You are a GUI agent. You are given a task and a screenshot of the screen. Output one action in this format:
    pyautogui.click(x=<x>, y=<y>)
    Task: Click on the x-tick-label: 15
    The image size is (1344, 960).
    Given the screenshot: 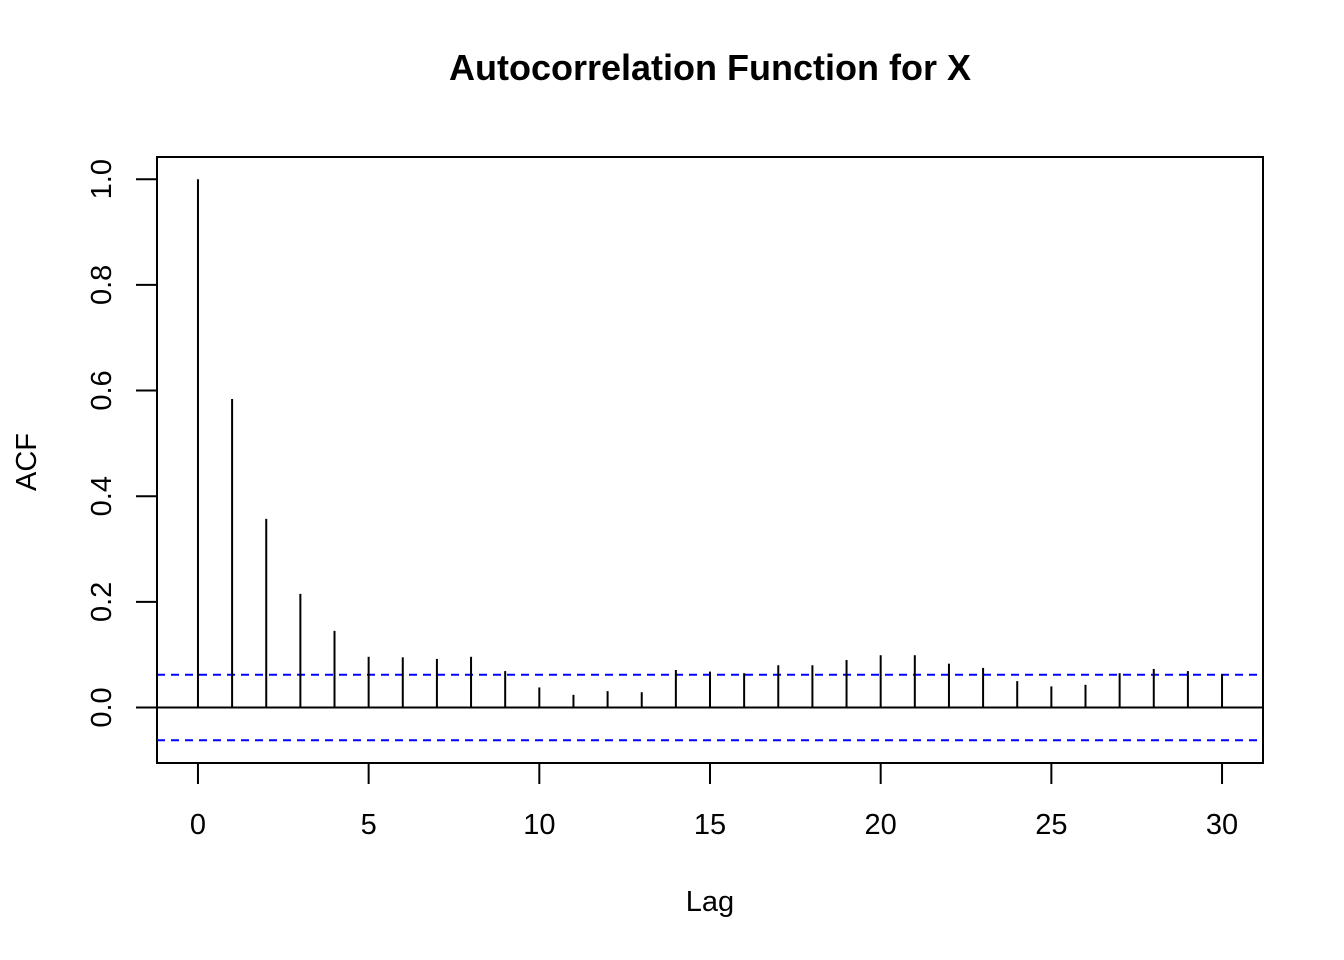 What is the action you would take?
    pyautogui.click(x=710, y=825)
    